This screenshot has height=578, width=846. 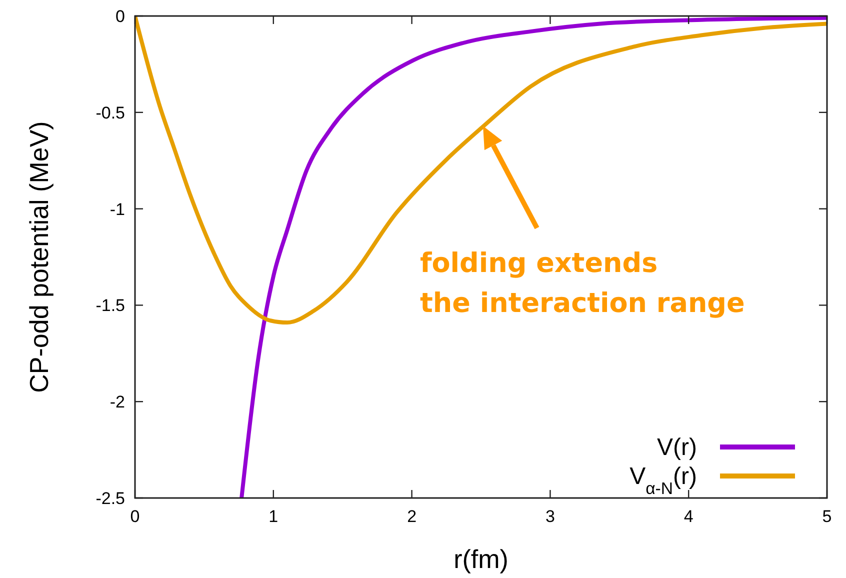 I want to click on y-tick-label: -1.5, so click(x=110, y=306).